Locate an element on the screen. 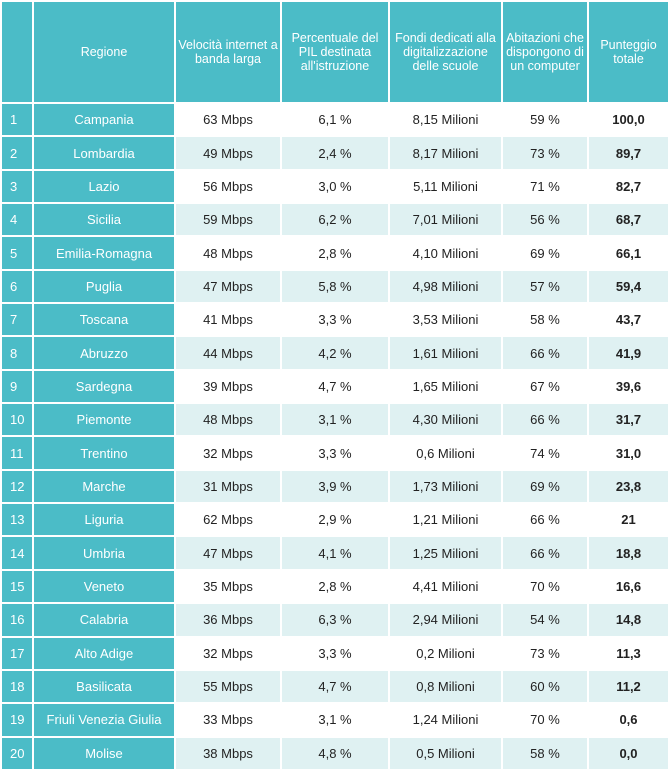 The height and width of the screenshot is (774, 671). table-row: 14 Umbria 47 Mbps 4,1 % 1,25 Milioni 66 % 18,8 is located at coordinates (335, 554).